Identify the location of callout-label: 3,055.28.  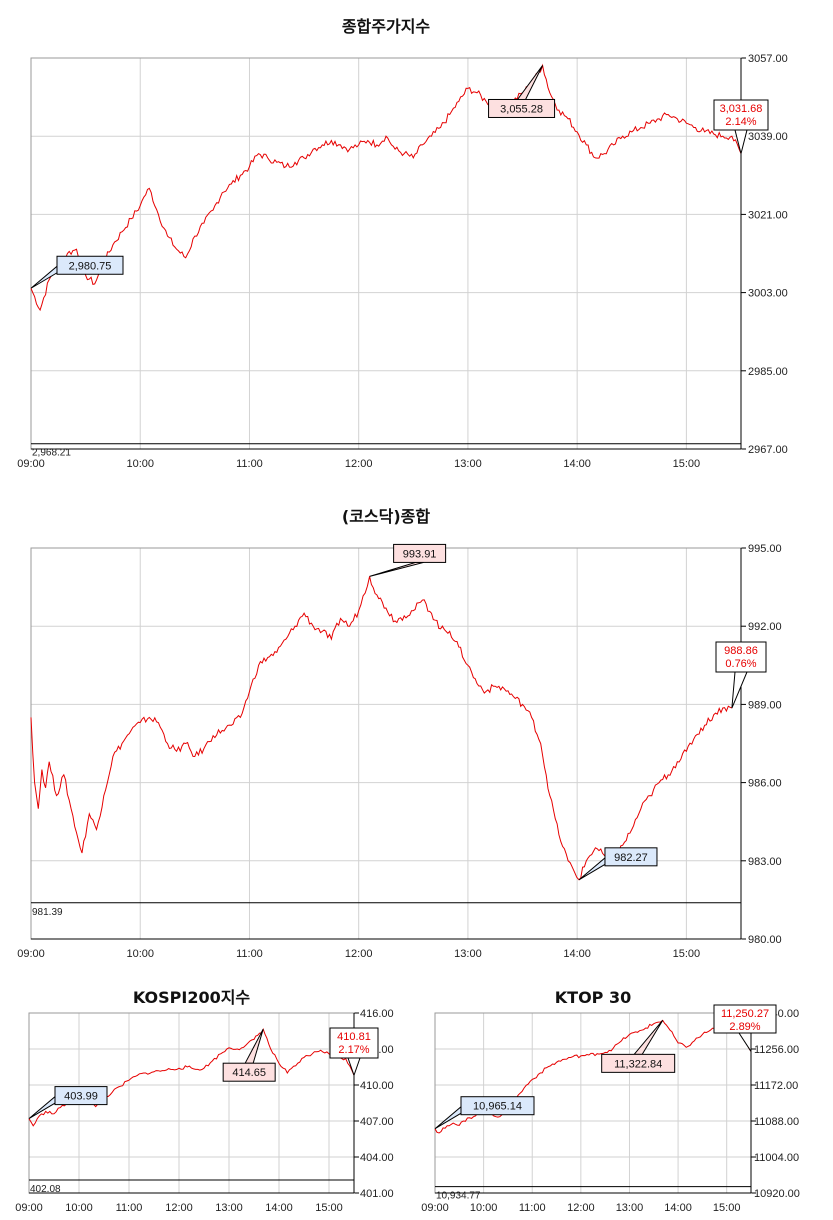
(521, 109).